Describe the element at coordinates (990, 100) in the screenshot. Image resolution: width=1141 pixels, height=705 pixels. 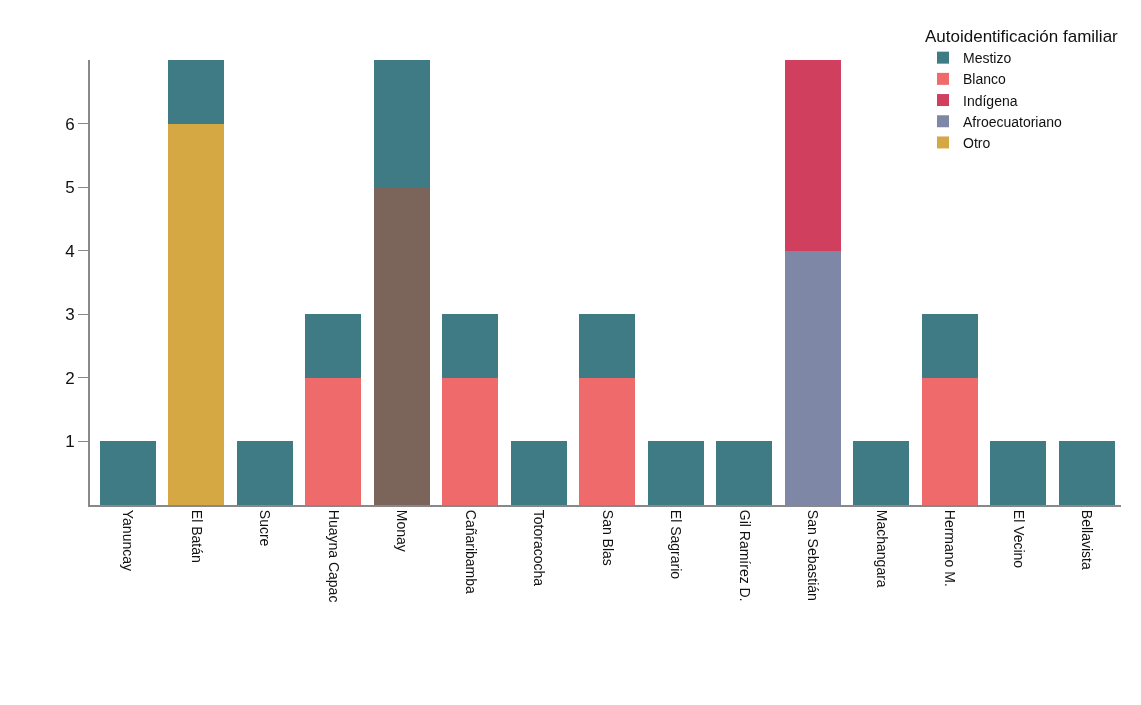
I see `legend-label: Indígena` at that location.